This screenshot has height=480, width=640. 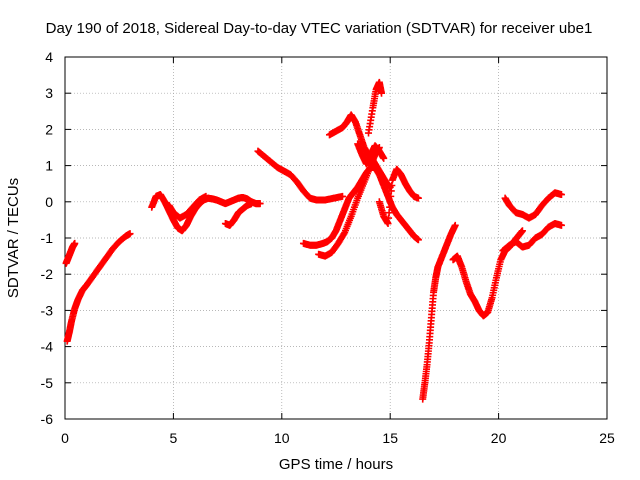 I want to click on series-seg1, so click(x=70, y=253).